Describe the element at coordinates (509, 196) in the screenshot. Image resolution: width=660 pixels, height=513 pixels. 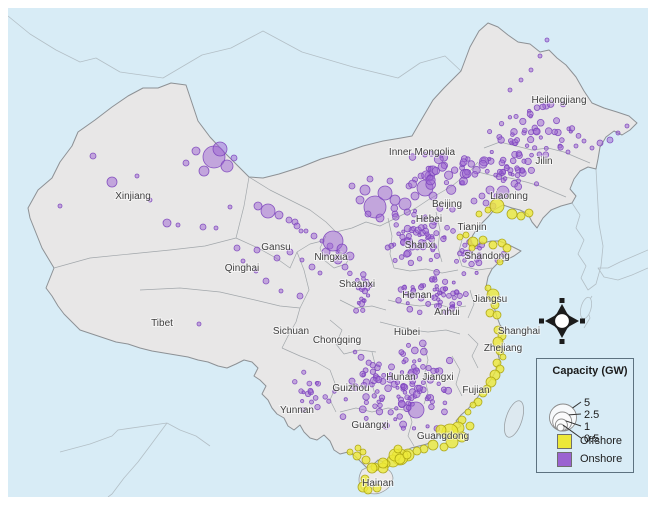
I see `province-label: Liaoning` at that location.